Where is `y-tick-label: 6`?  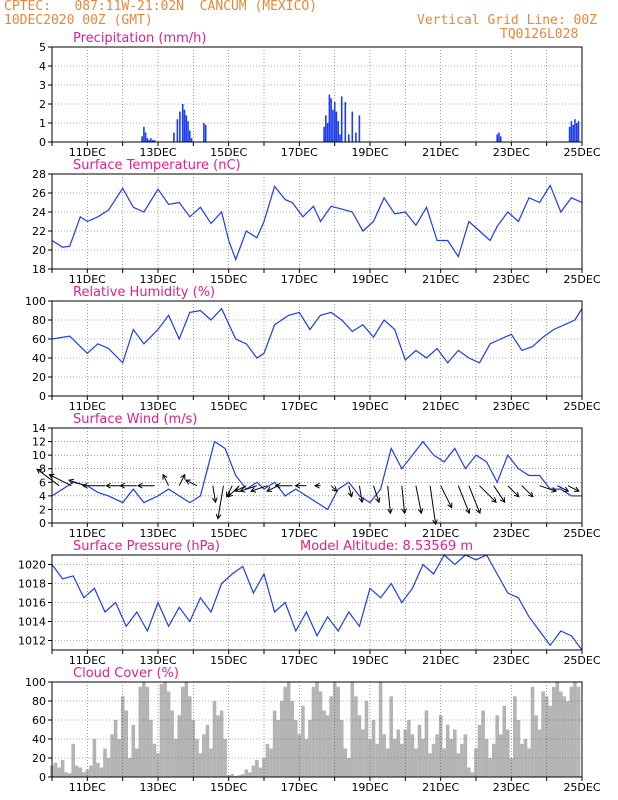
y-tick-label: 6 is located at coordinates (42, 482).